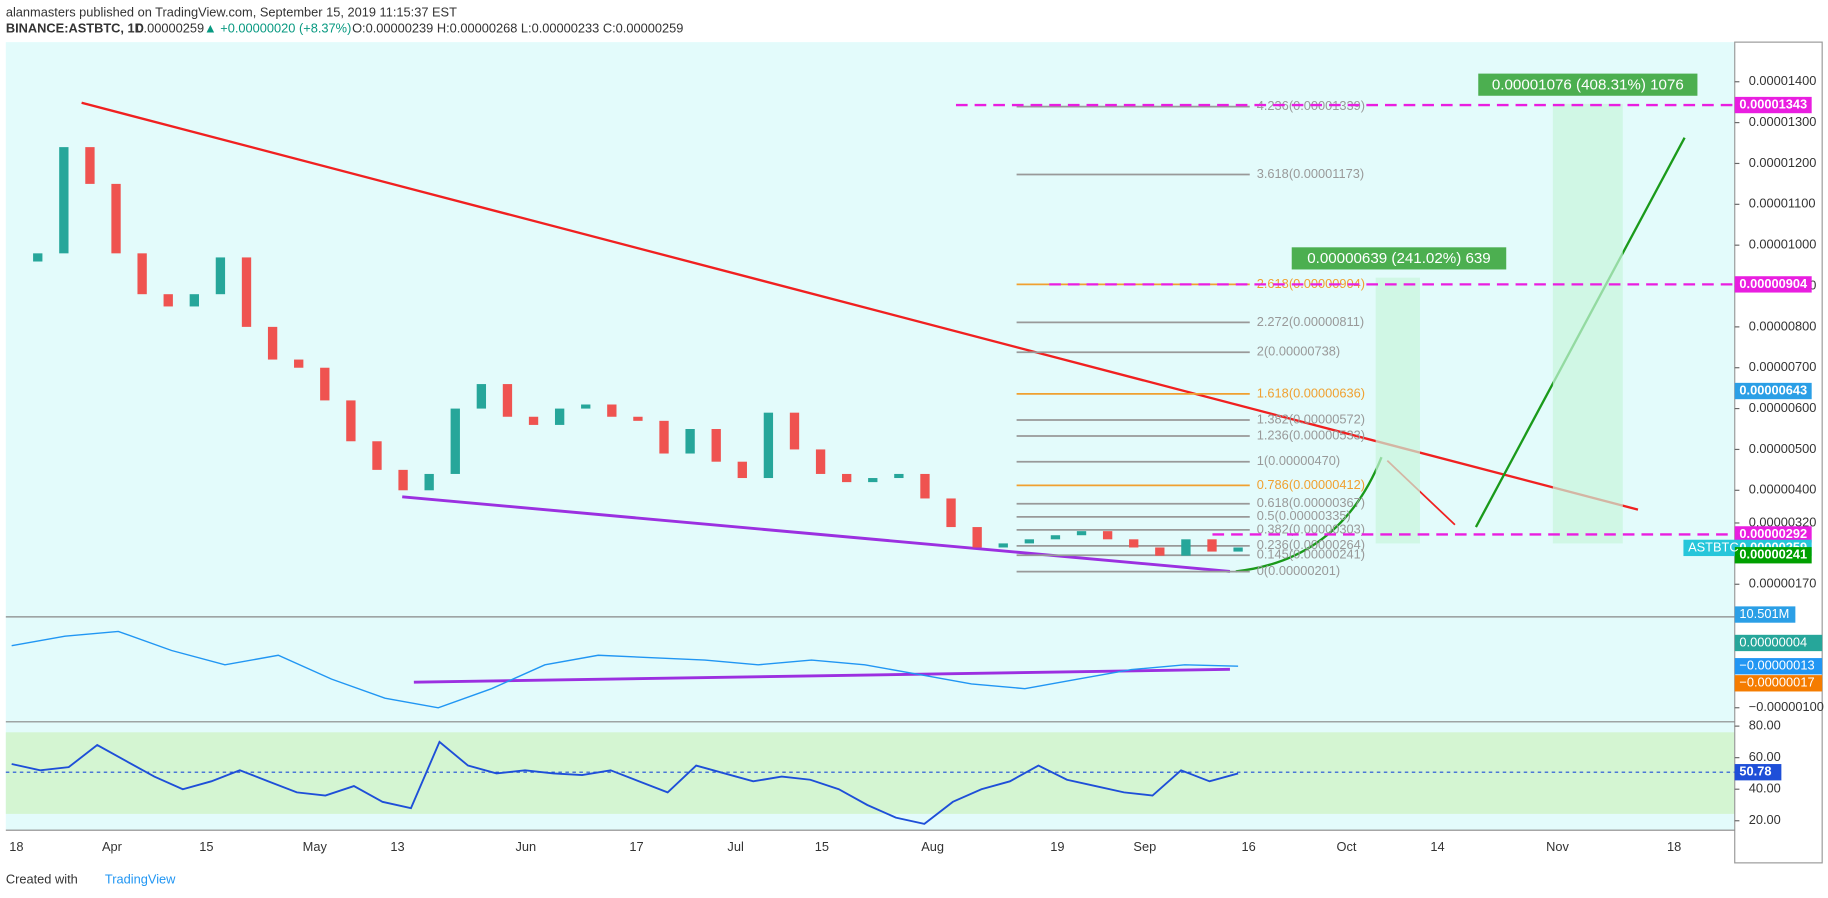 The image size is (1828, 898). Describe the element at coordinates (206, 846) in the screenshot. I see `x-tick-label: 15` at that location.